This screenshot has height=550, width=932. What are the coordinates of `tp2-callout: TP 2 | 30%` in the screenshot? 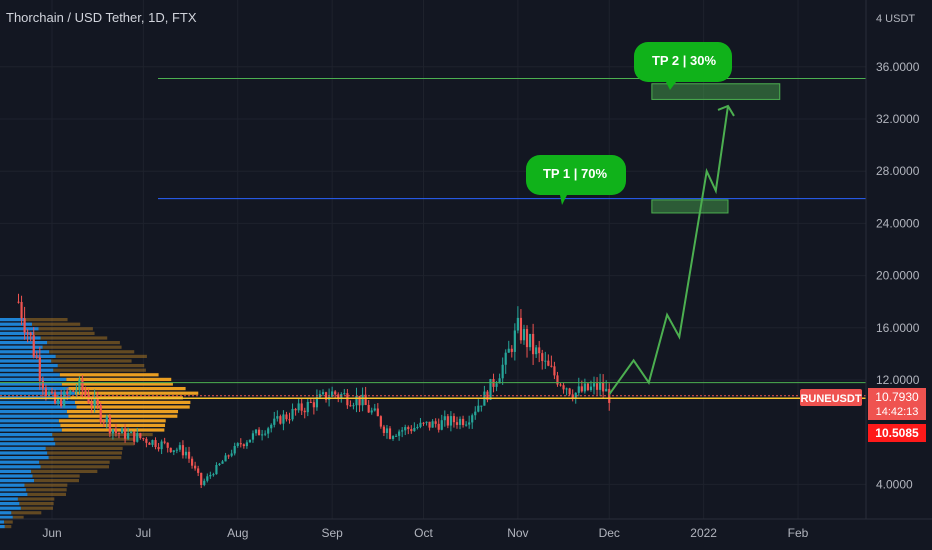 It's located at (683, 66).